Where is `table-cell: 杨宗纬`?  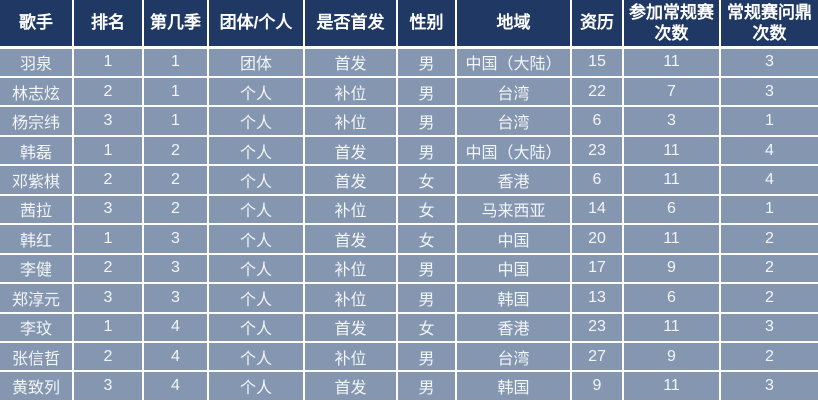
table-cell: 杨宗纬 is located at coordinates (37, 121).